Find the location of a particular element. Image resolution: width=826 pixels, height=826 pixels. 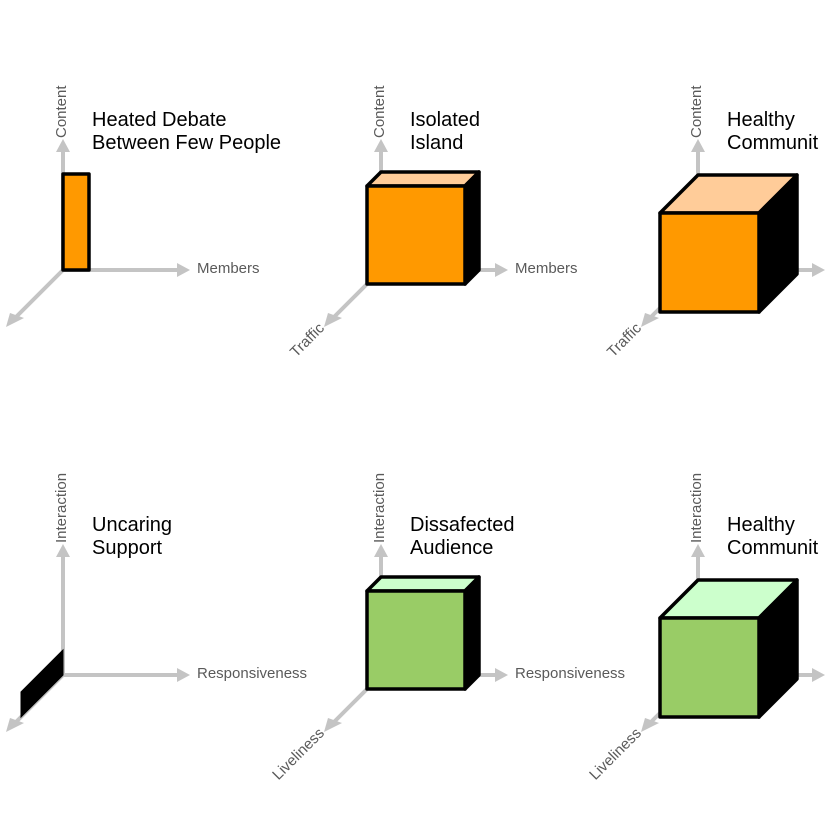

panel-title: Dissafected Audience is located at coordinates (462, 536).